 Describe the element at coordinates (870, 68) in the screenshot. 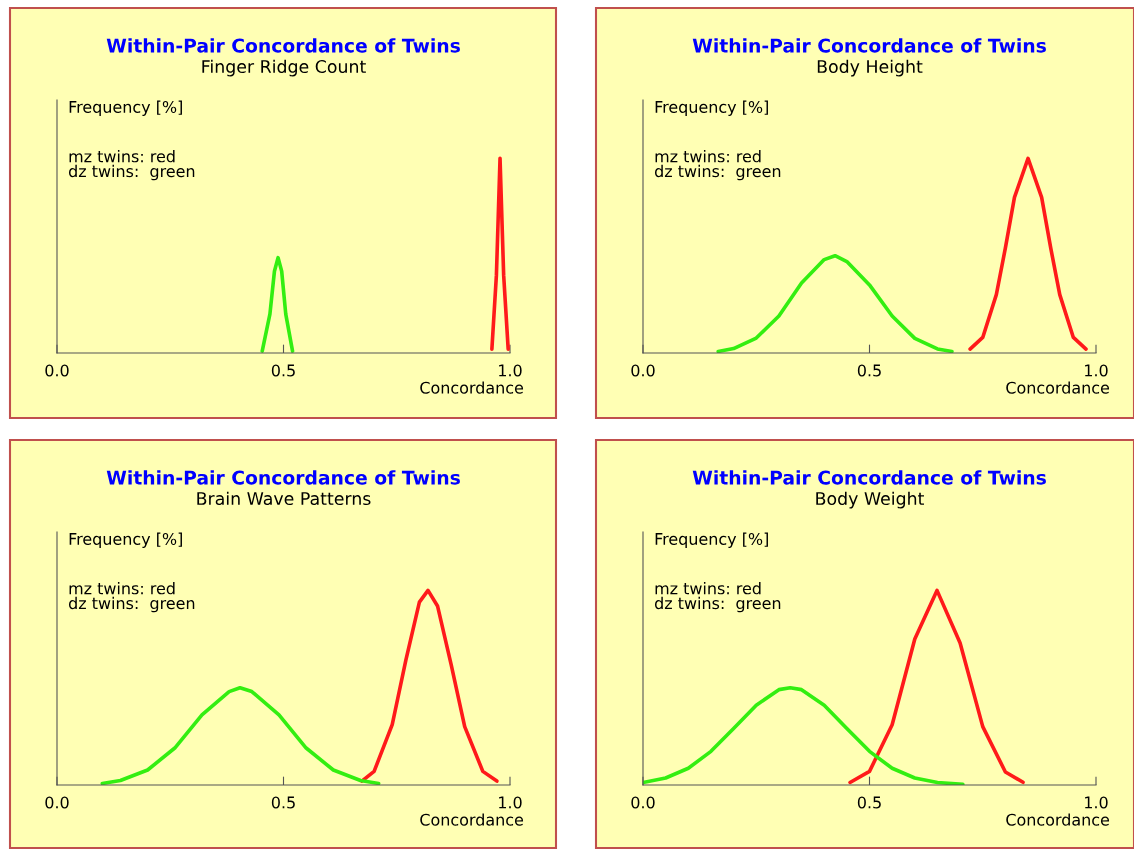

I see `chart-subtitle: Body Height` at that location.